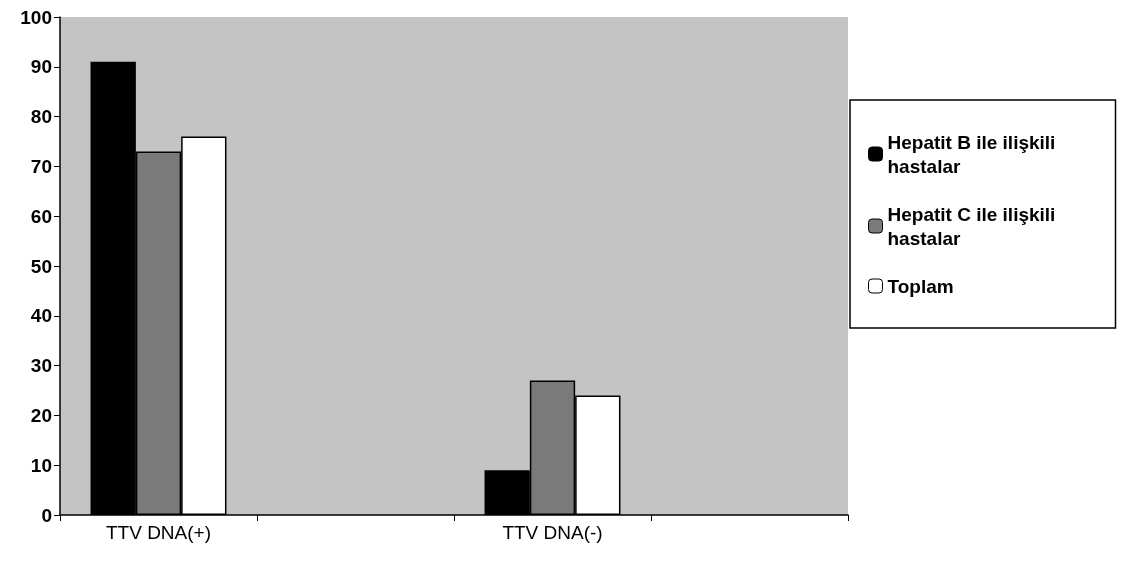 The width and height of the screenshot is (1130, 564). I want to click on y-tick-label: 40, so click(41, 316).